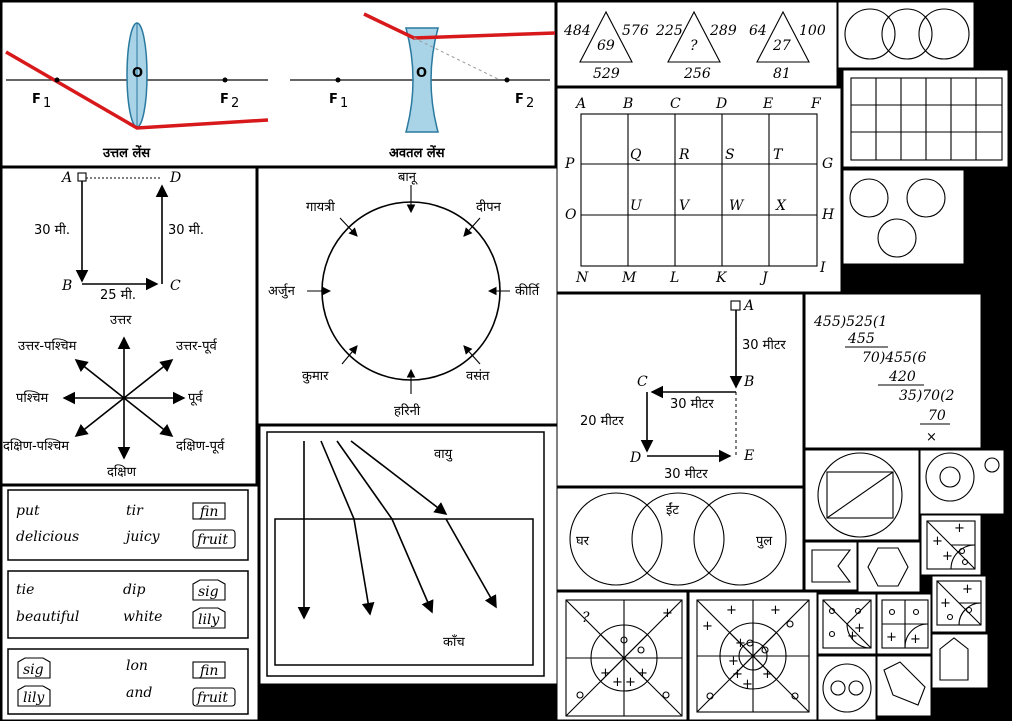  I want to click on compass-south: दक्षिण, so click(122, 472).